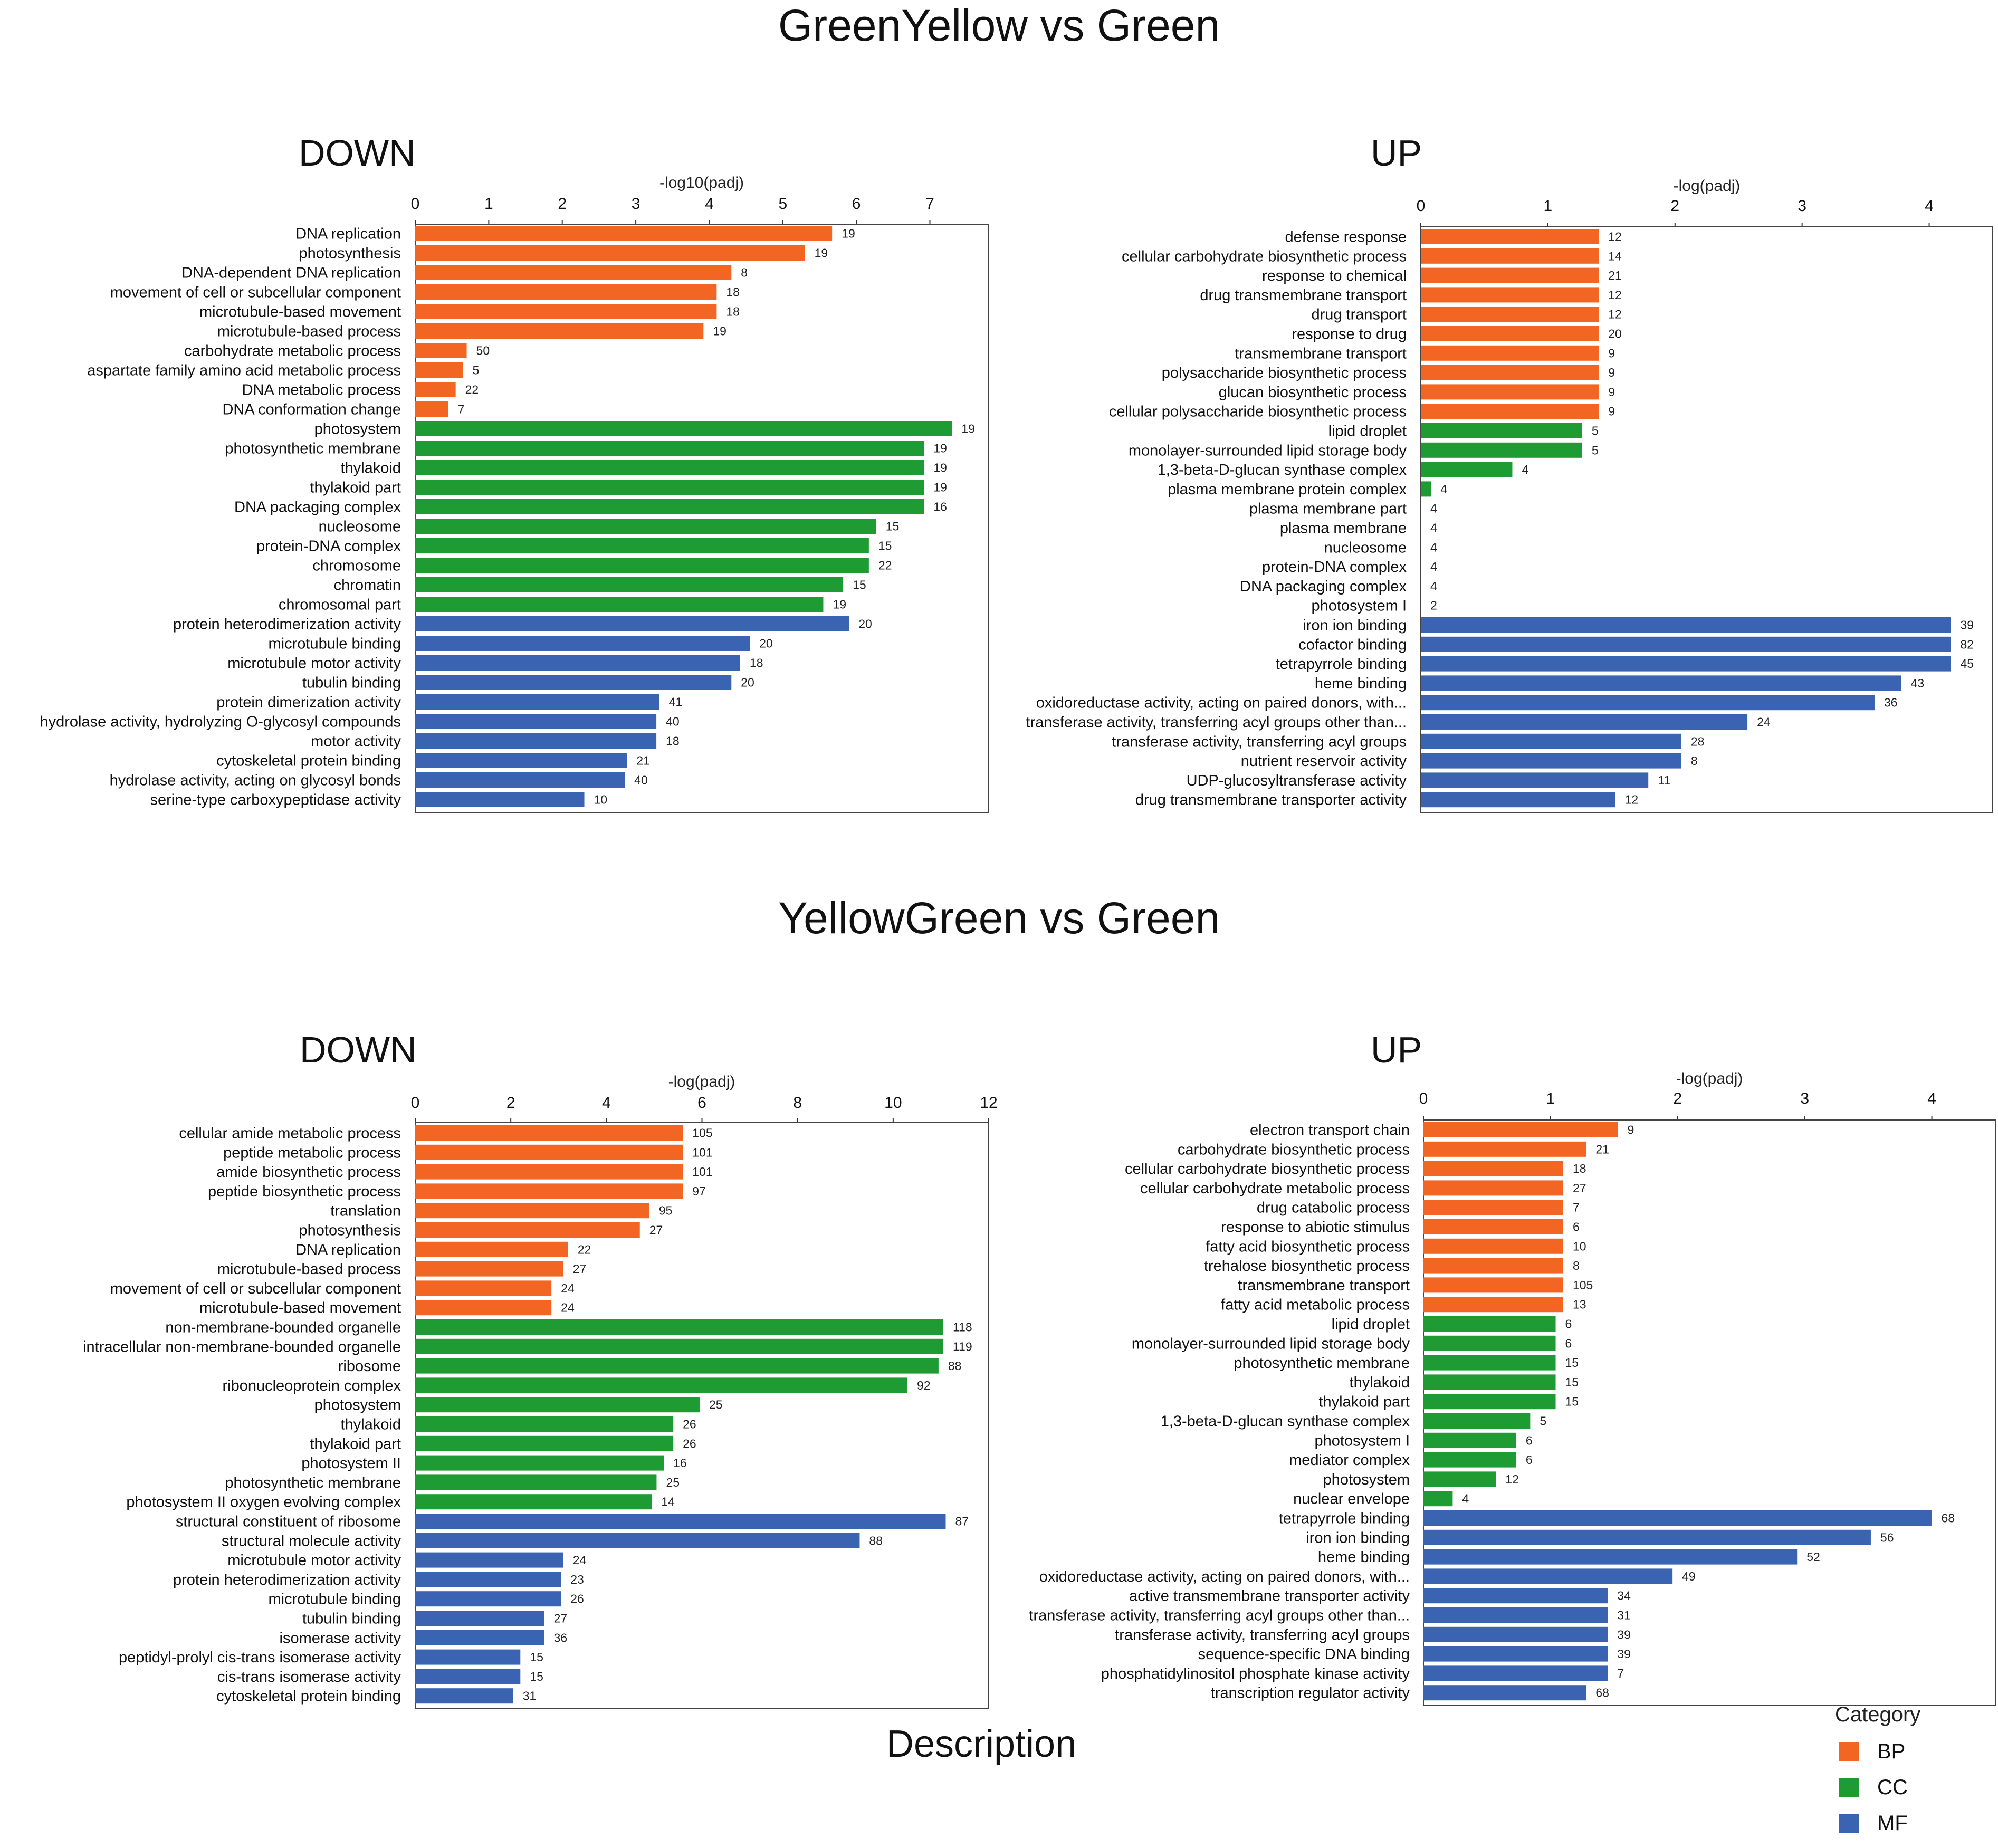  I want to click on category-label: cellular amide metabolic process, so click(290, 1133).